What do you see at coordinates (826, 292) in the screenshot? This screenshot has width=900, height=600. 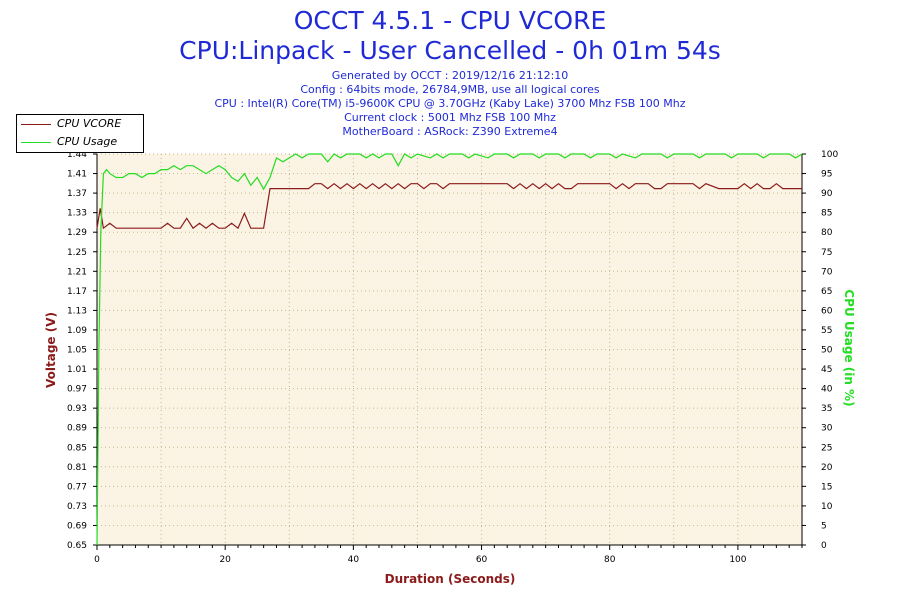 I see `y-right-tick-label: 65` at bounding box center [826, 292].